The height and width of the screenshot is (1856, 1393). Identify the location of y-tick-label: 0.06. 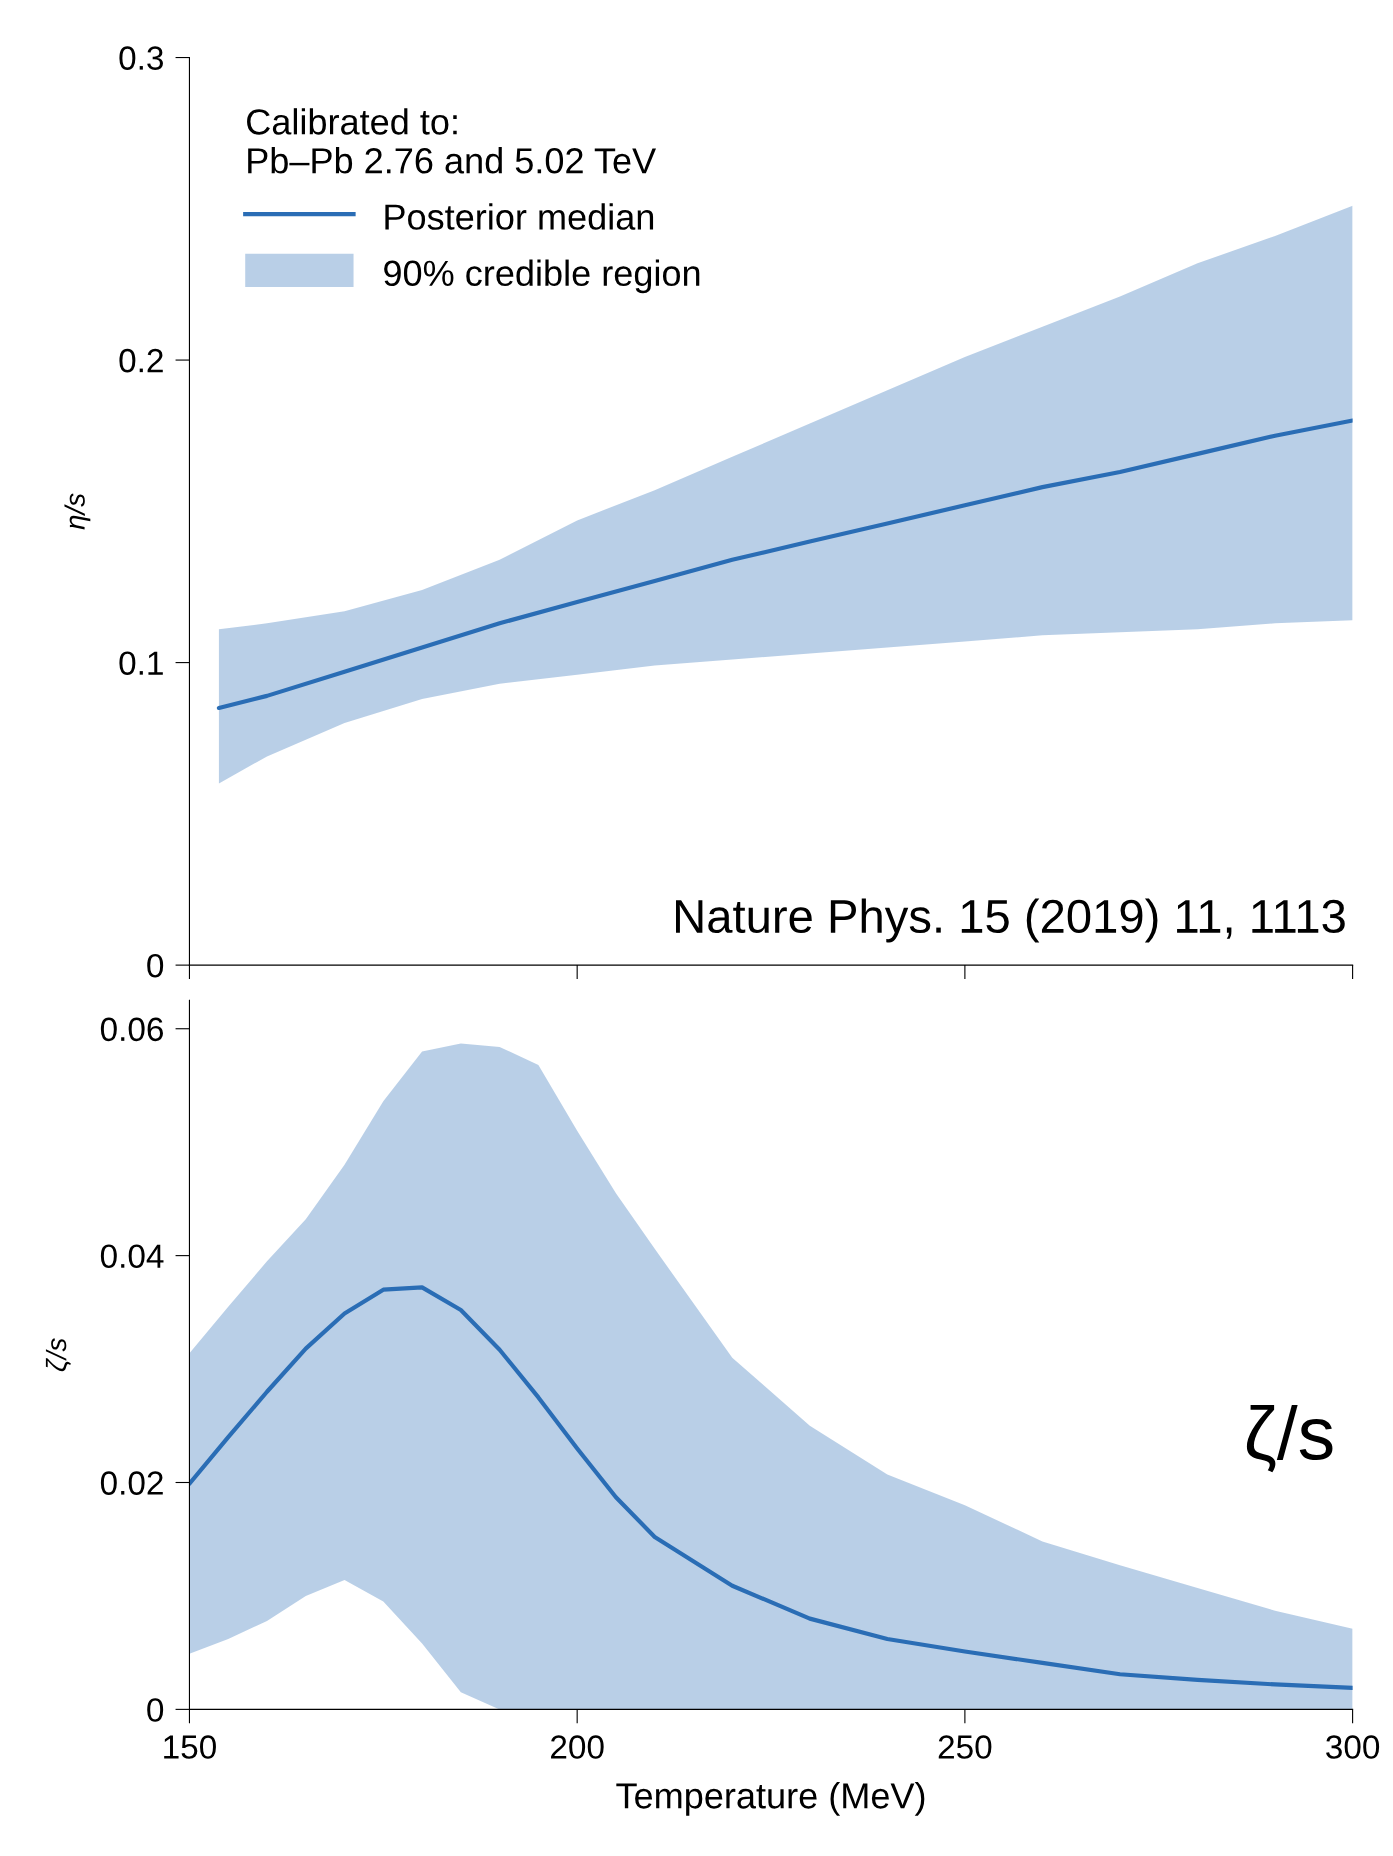
(131, 1029).